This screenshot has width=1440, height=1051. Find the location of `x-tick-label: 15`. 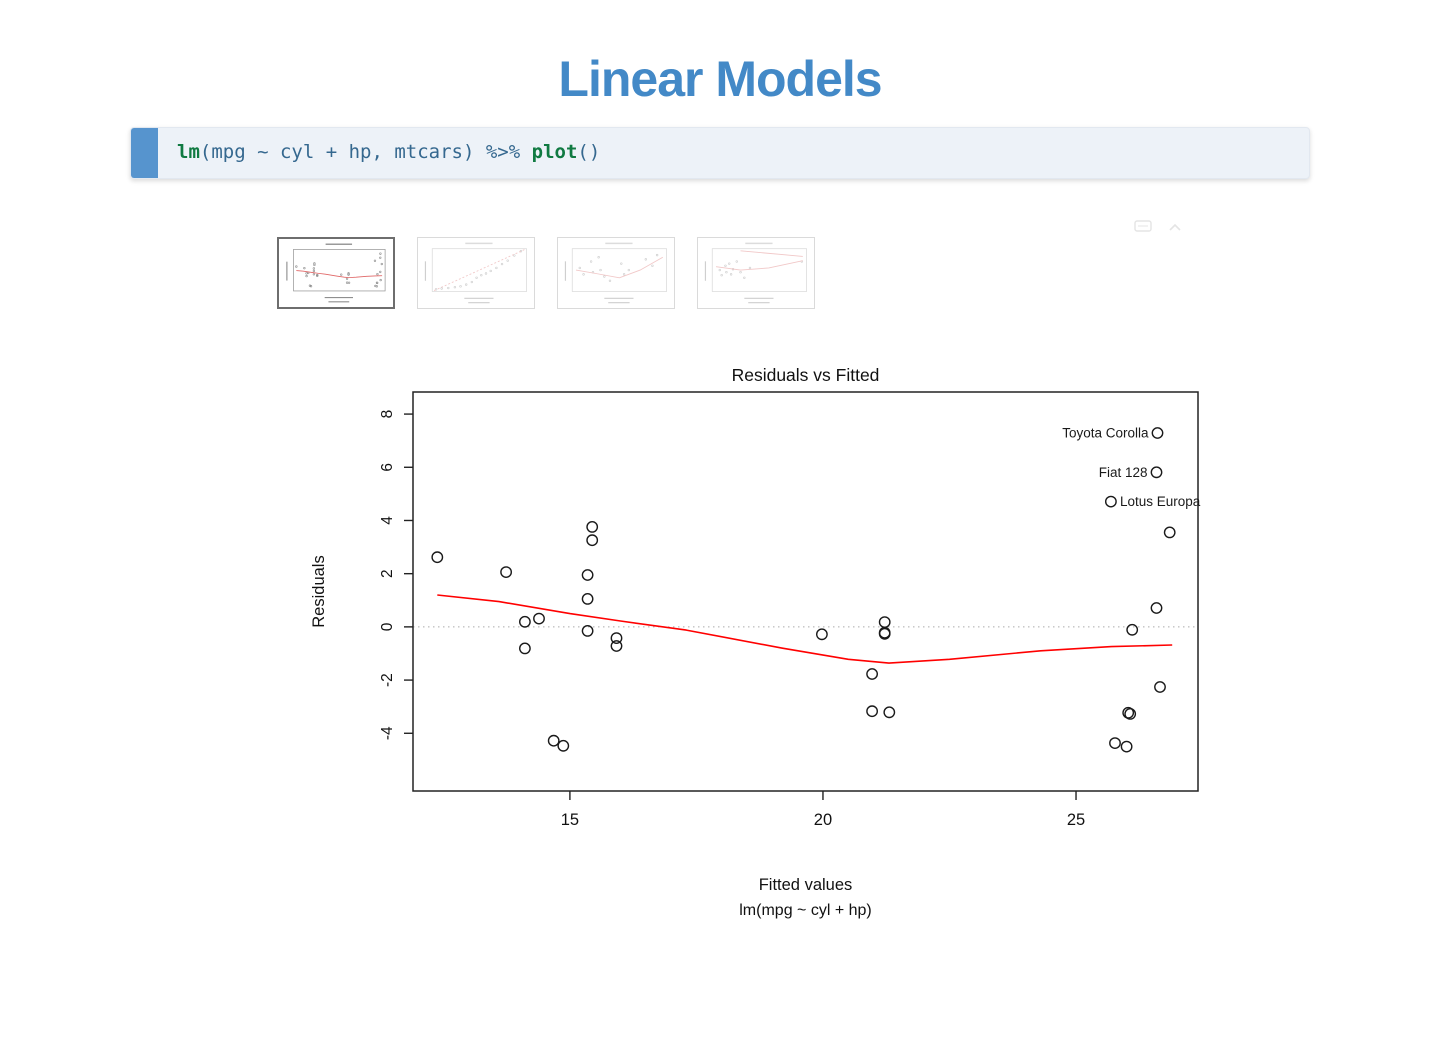

x-tick-label: 15 is located at coordinates (570, 820).